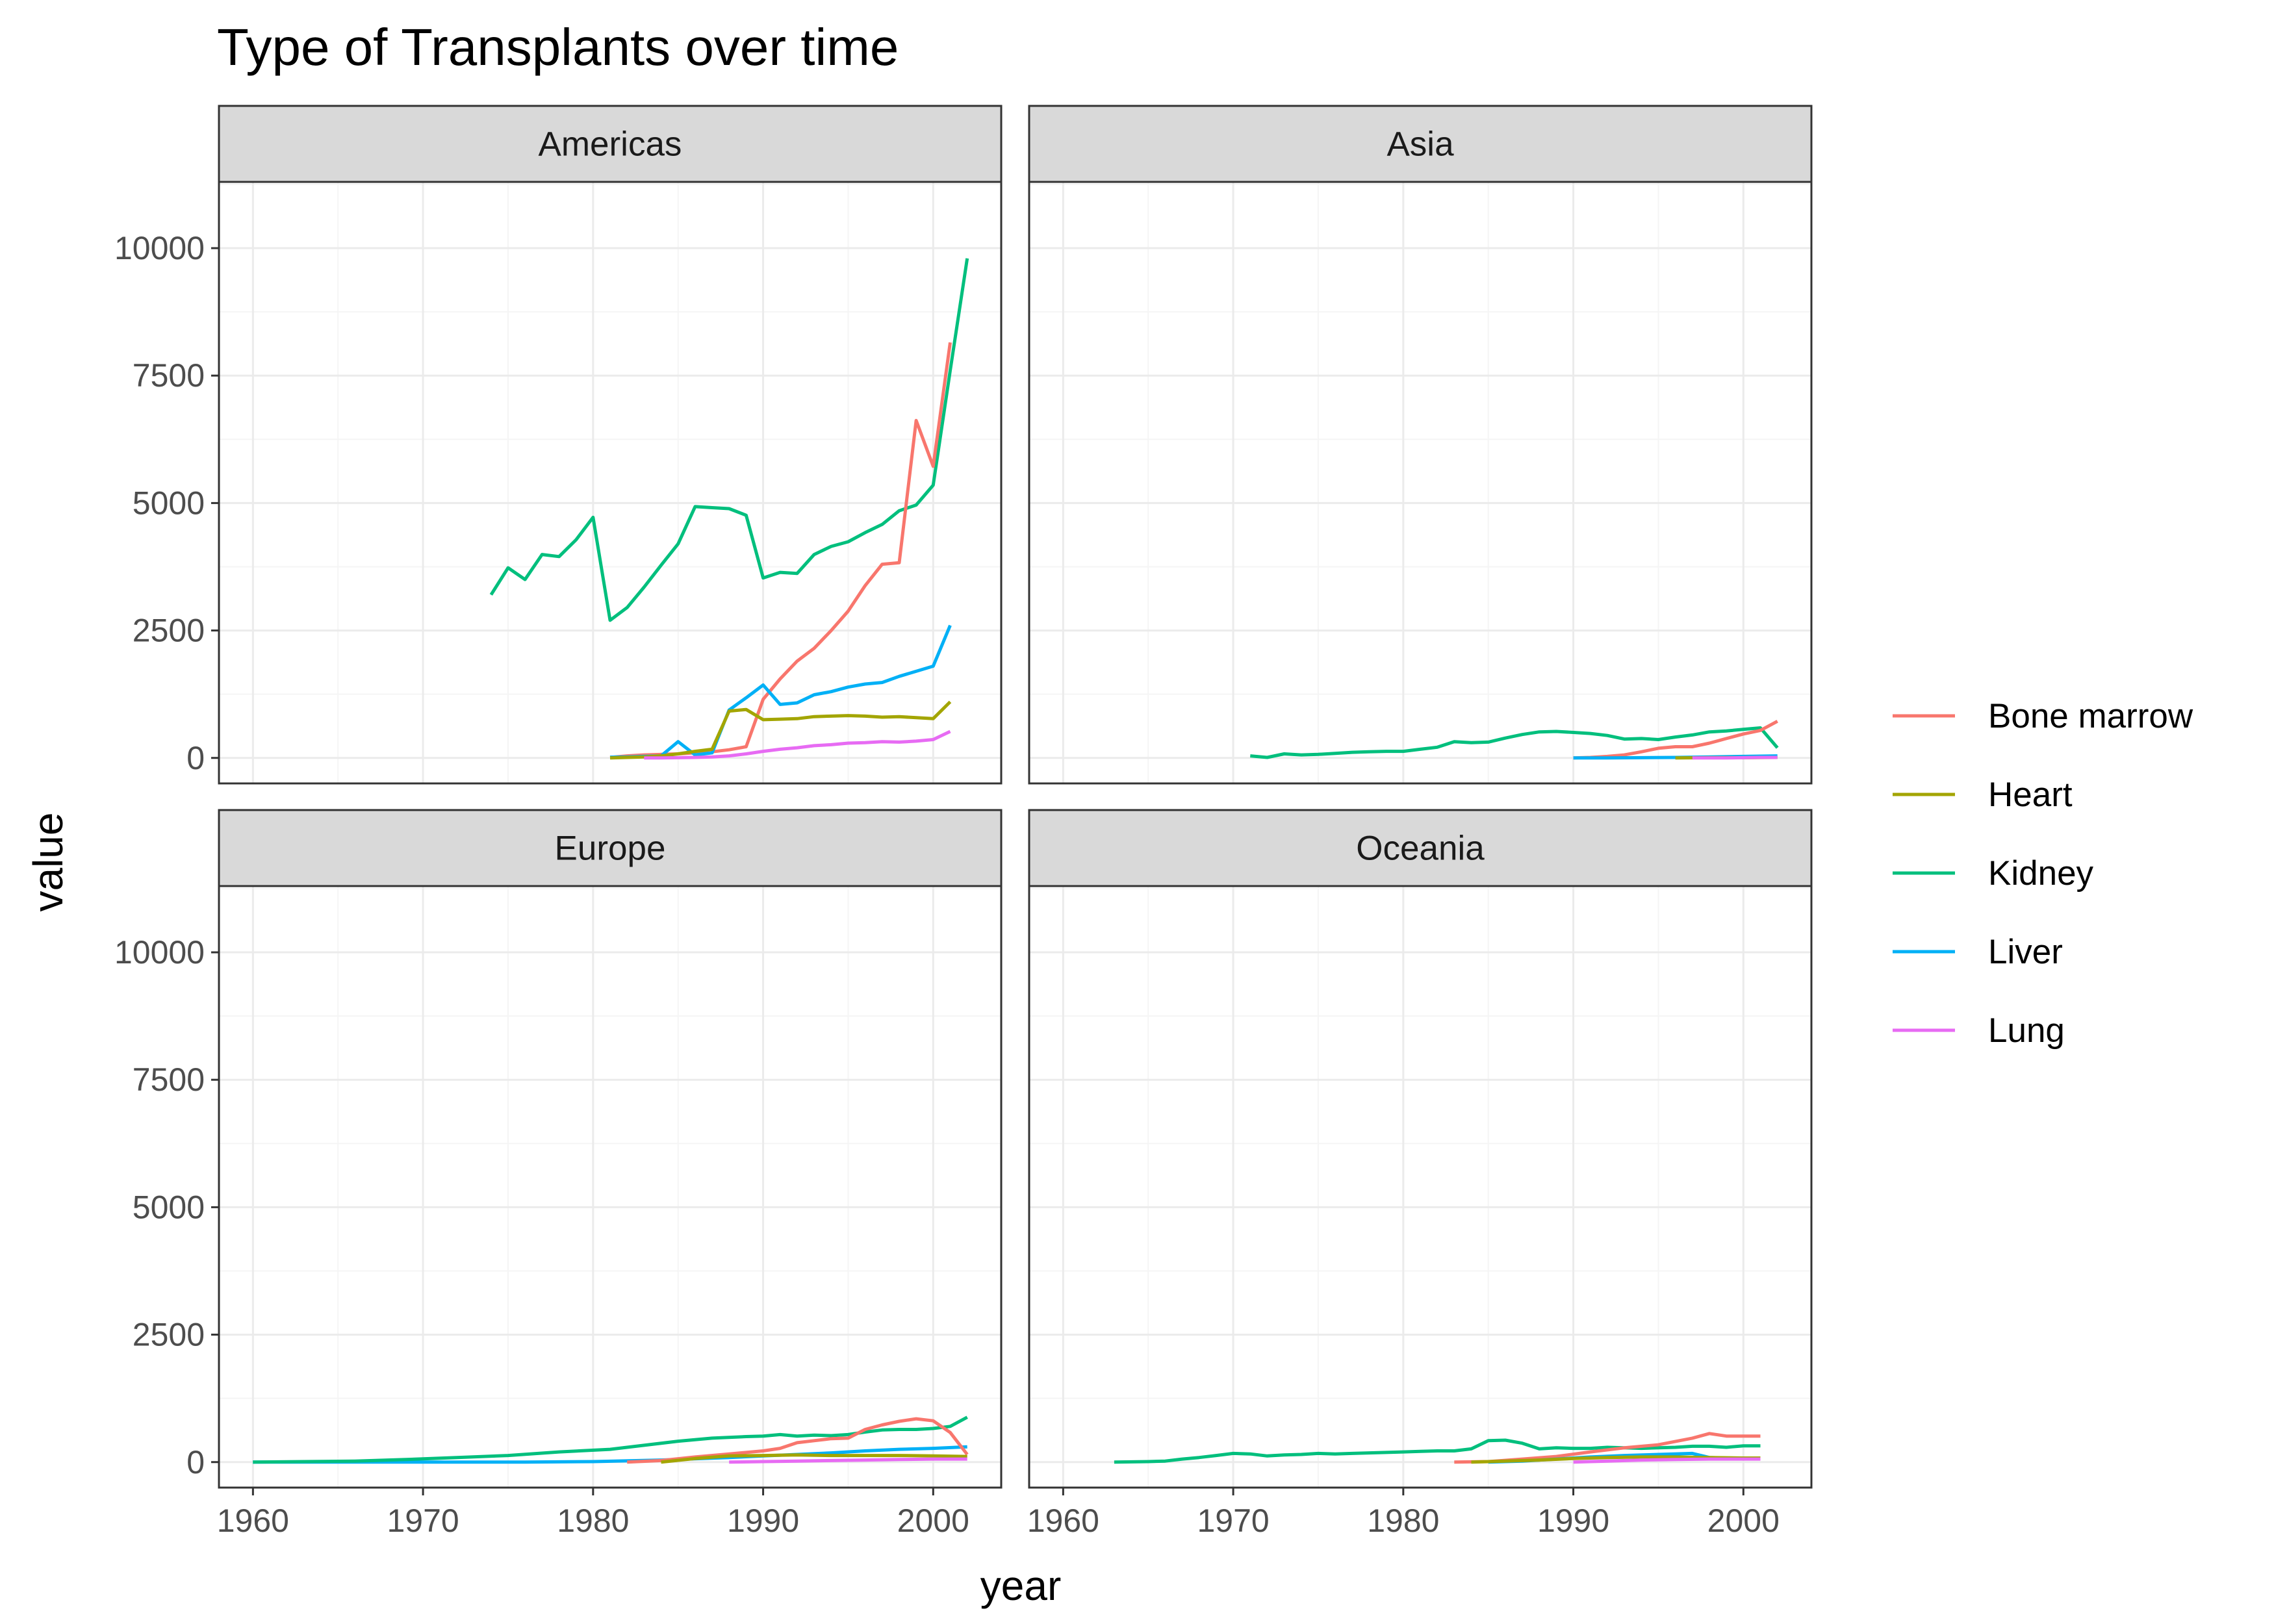 The image size is (2274, 1624). What do you see at coordinates (2090, 716) in the screenshot?
I see `legend-label: Bone marrow` at bounding box center [2090, 716].